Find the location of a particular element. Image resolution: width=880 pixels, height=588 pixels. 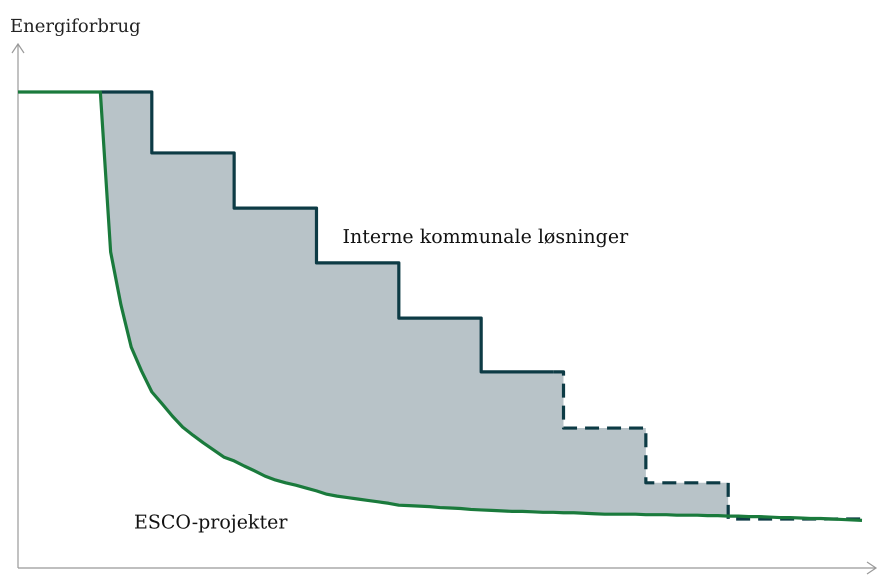

series-label: ESCO-projekter is located at coordinates (211, 522).